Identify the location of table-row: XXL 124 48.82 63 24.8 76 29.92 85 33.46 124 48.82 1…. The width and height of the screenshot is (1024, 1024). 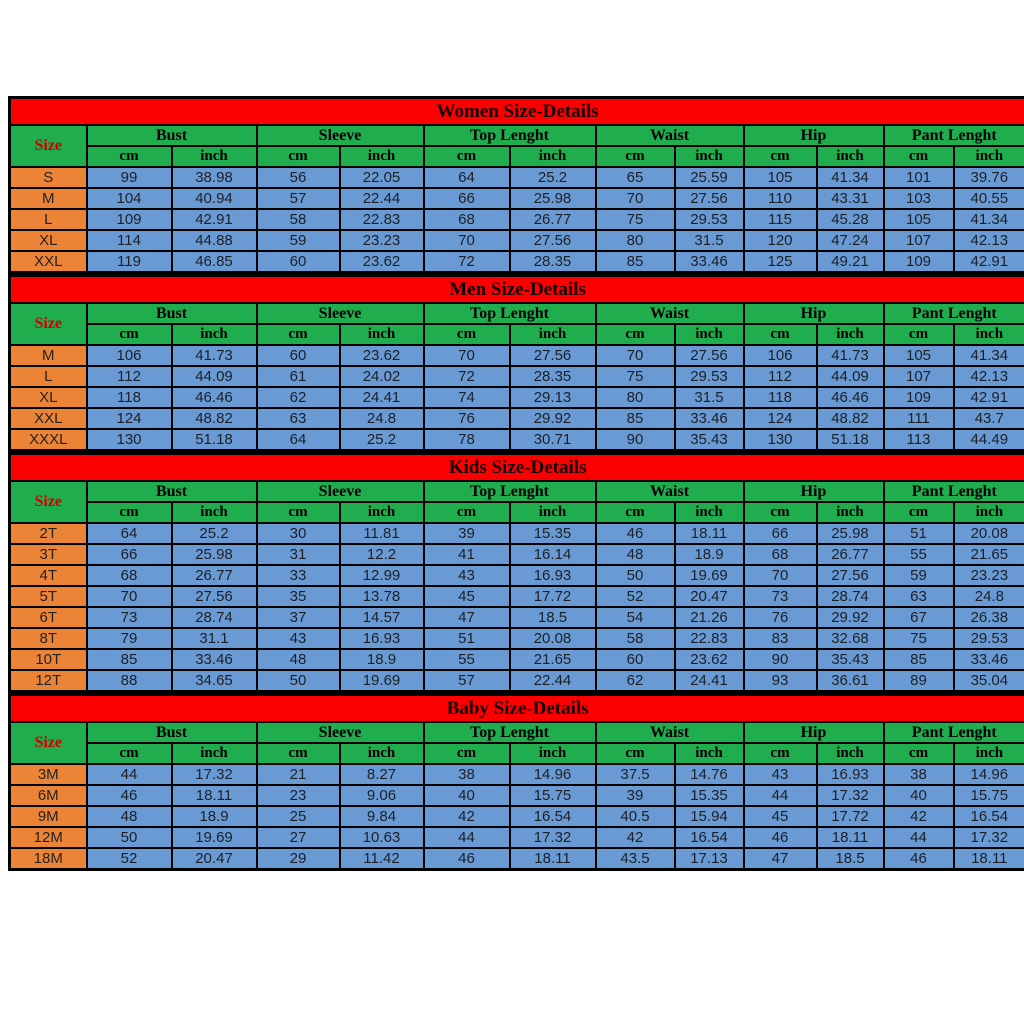
(516, 418).